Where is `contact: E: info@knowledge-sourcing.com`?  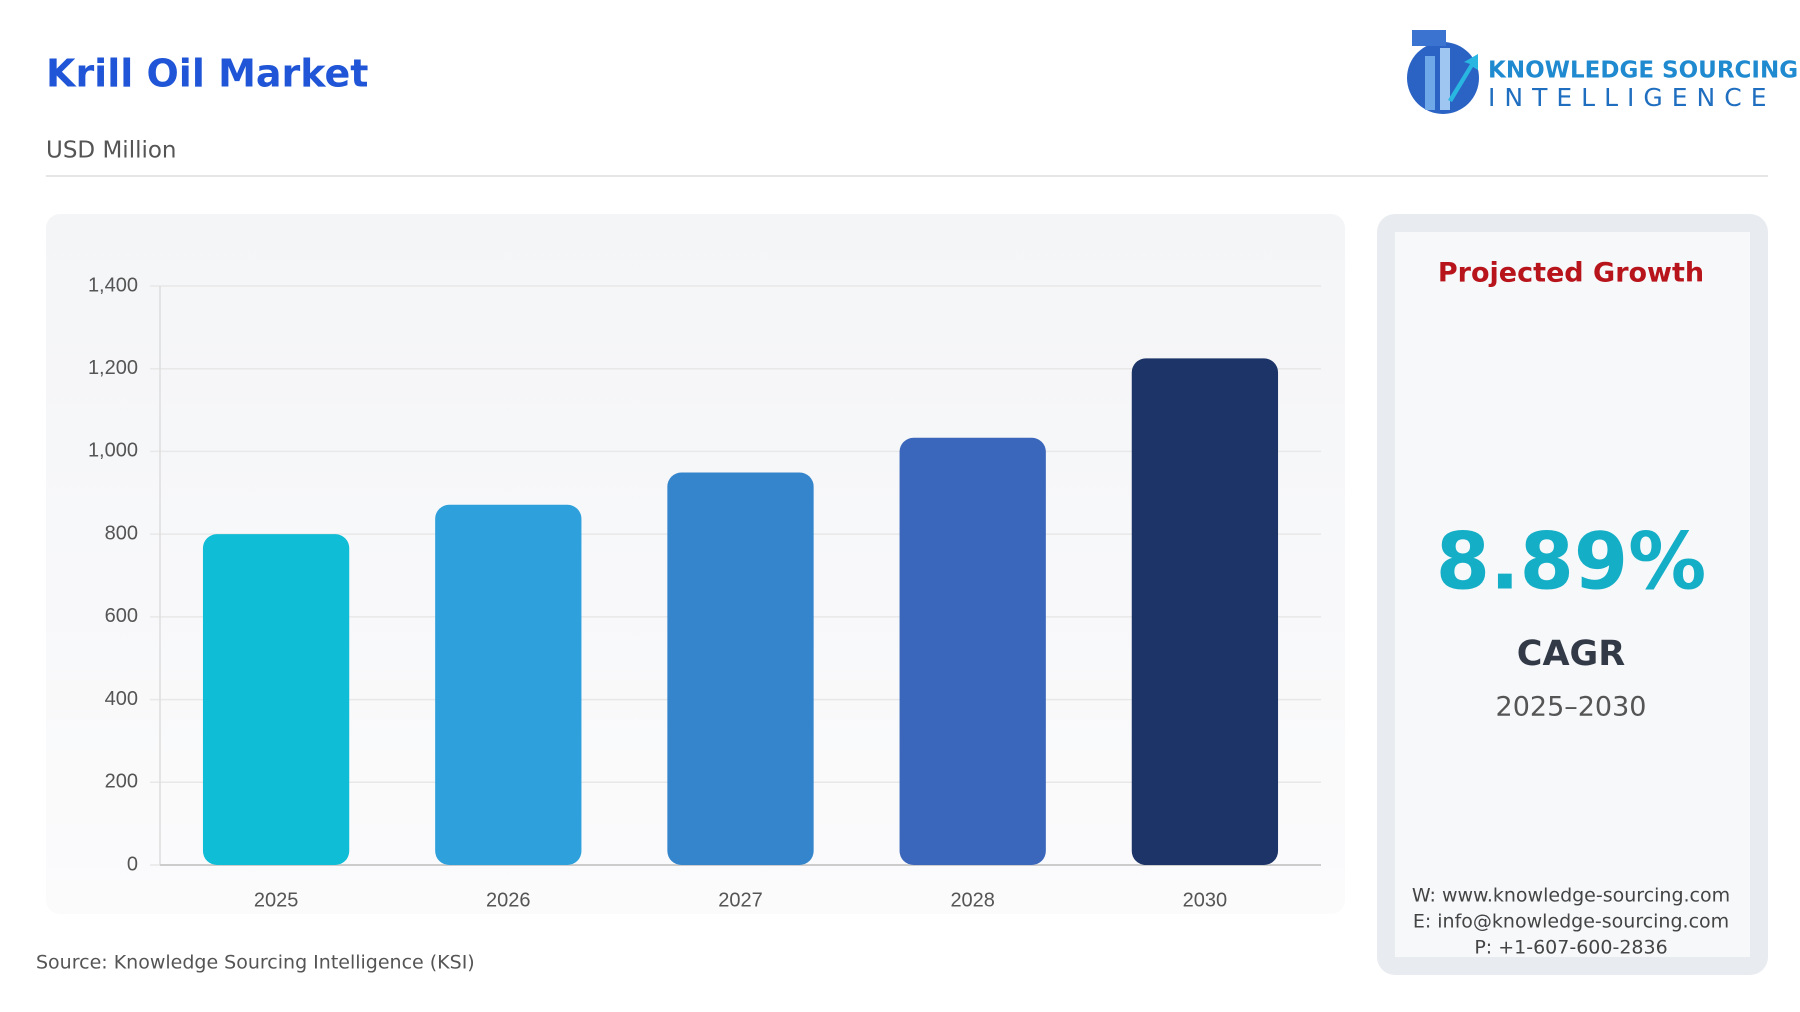 contact: E: info@knowledge-sourcing.com is located at coordinates (1571, 922).